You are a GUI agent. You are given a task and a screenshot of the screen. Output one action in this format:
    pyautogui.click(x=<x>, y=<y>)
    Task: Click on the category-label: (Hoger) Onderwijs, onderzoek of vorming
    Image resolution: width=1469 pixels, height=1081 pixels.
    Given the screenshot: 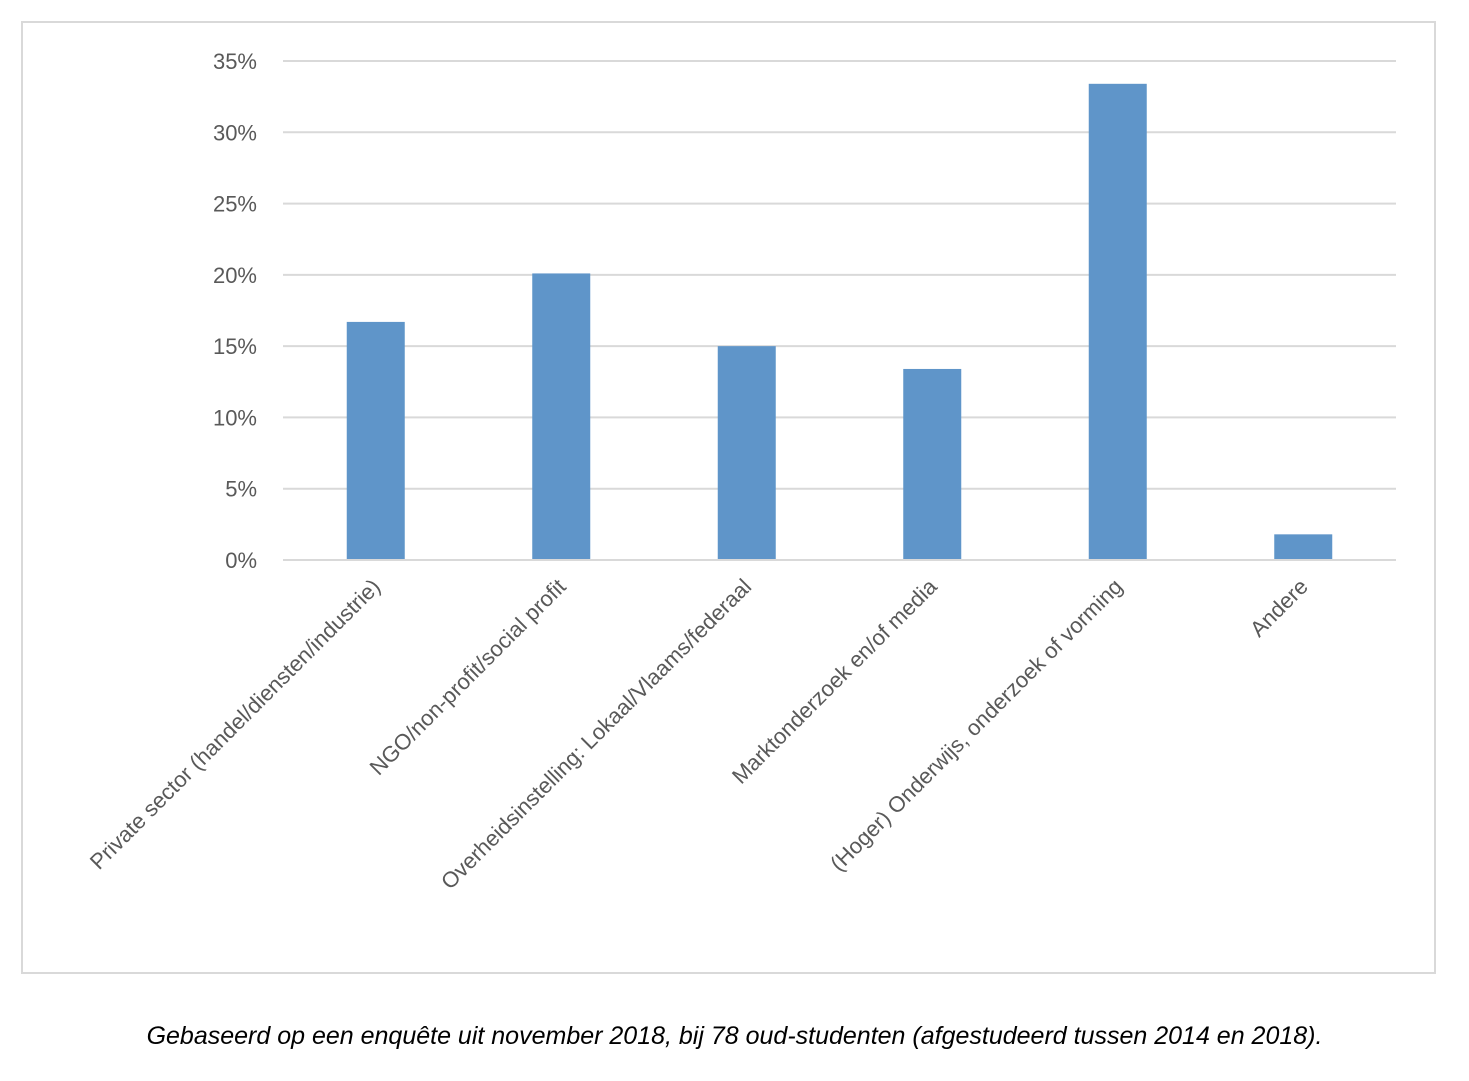 What is the action you would take?
    pyautogui.click(x=976, y=725)
    